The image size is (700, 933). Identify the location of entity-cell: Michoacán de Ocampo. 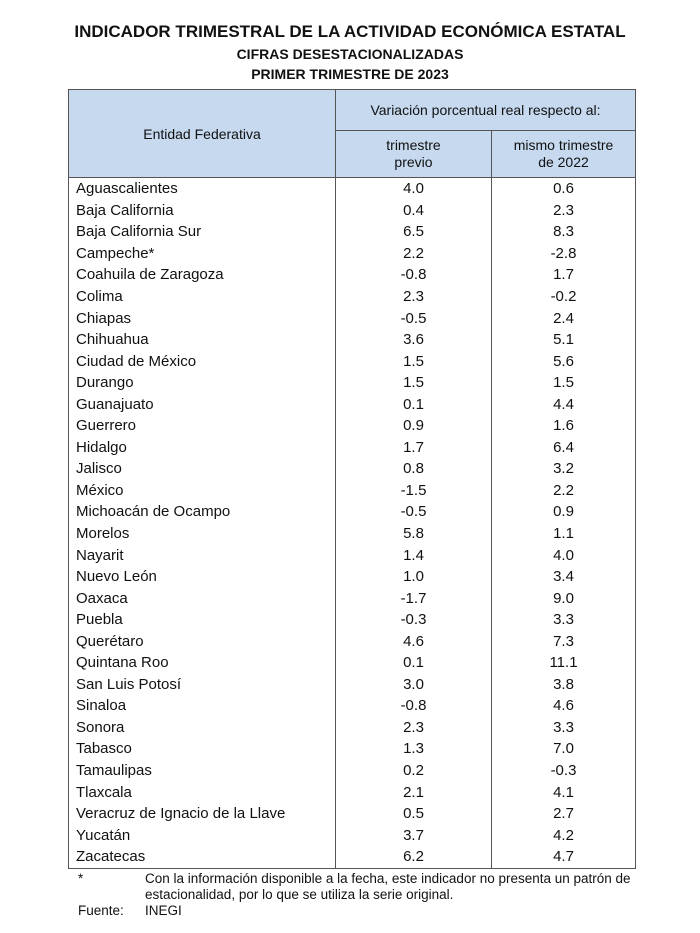
(202, 512).